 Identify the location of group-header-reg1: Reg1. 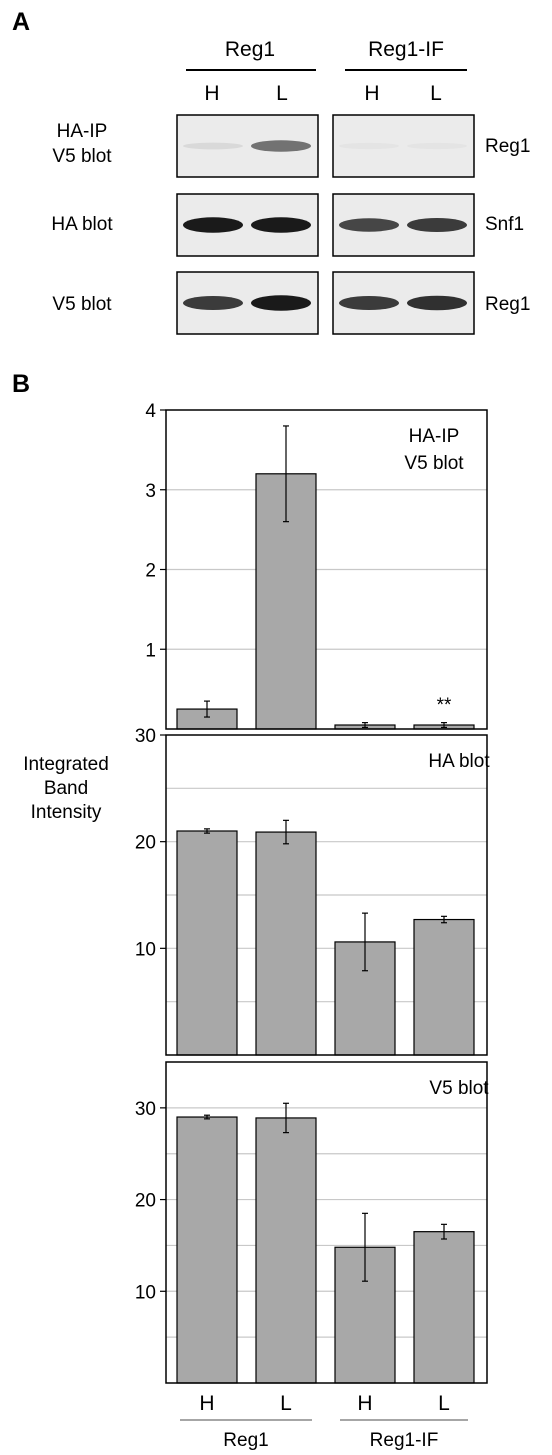
(250, 49).